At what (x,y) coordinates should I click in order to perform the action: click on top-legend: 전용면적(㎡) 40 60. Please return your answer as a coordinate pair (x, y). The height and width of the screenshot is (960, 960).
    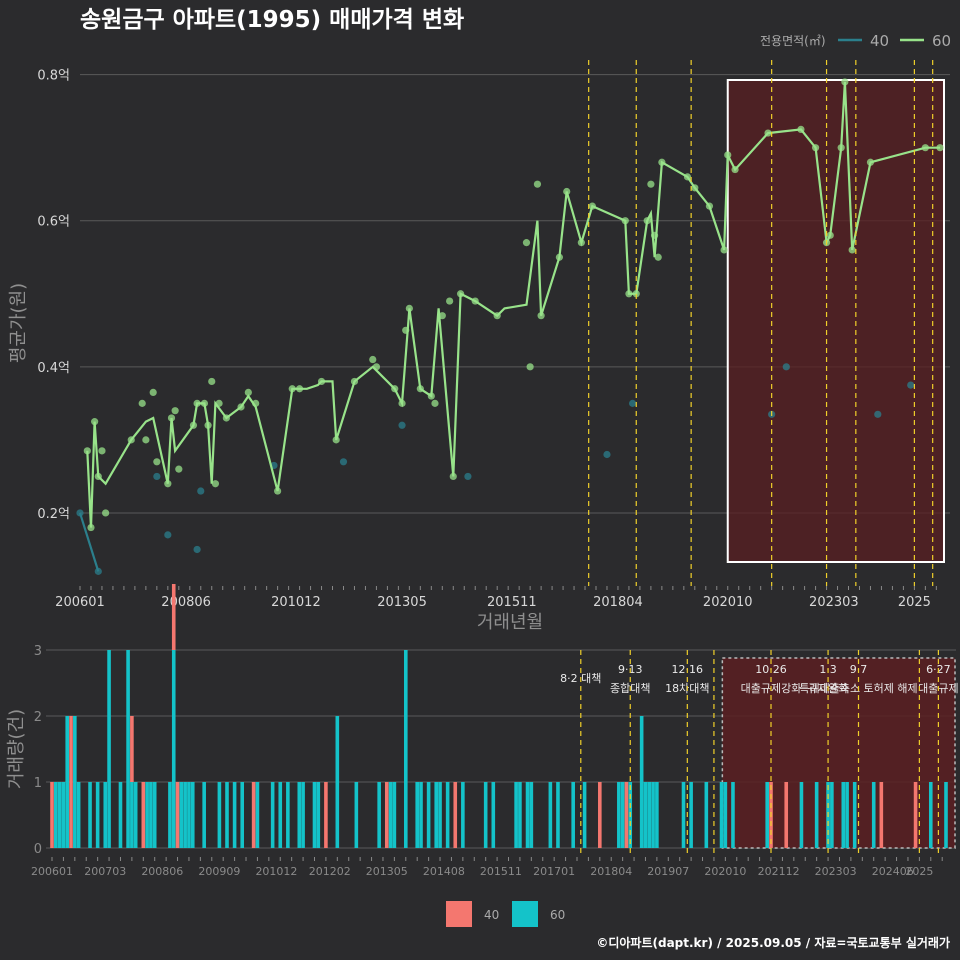
    Looking at the image, I should click on (855, 41).